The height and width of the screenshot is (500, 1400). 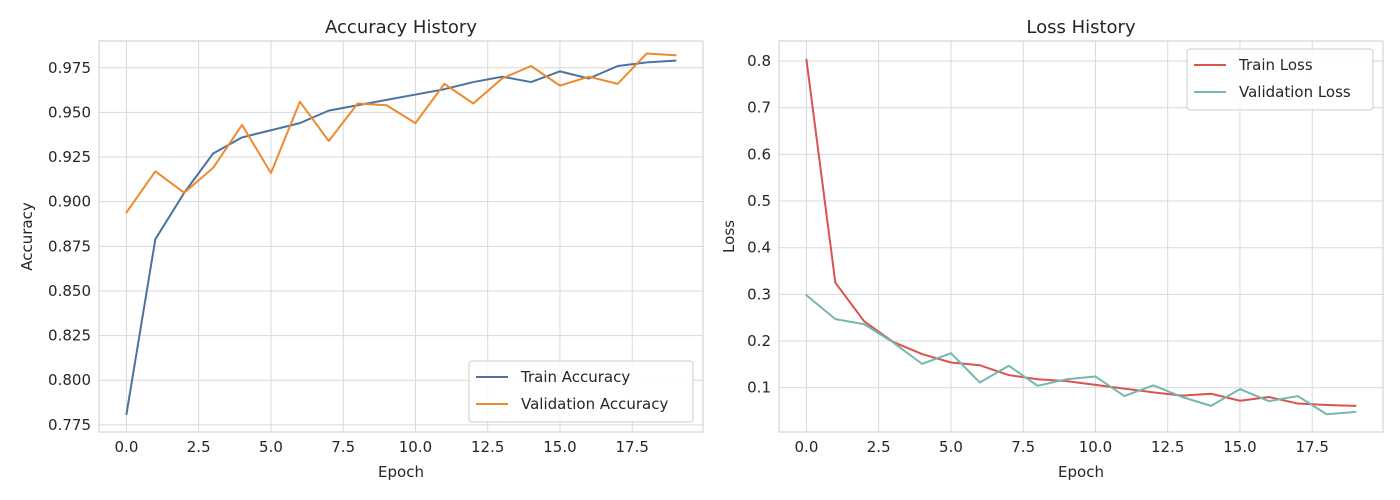 What do you see at coordinates (69, 112) in the screenshot?
I see `y-tick-label: 0.950` at bounding box center [69, 112].